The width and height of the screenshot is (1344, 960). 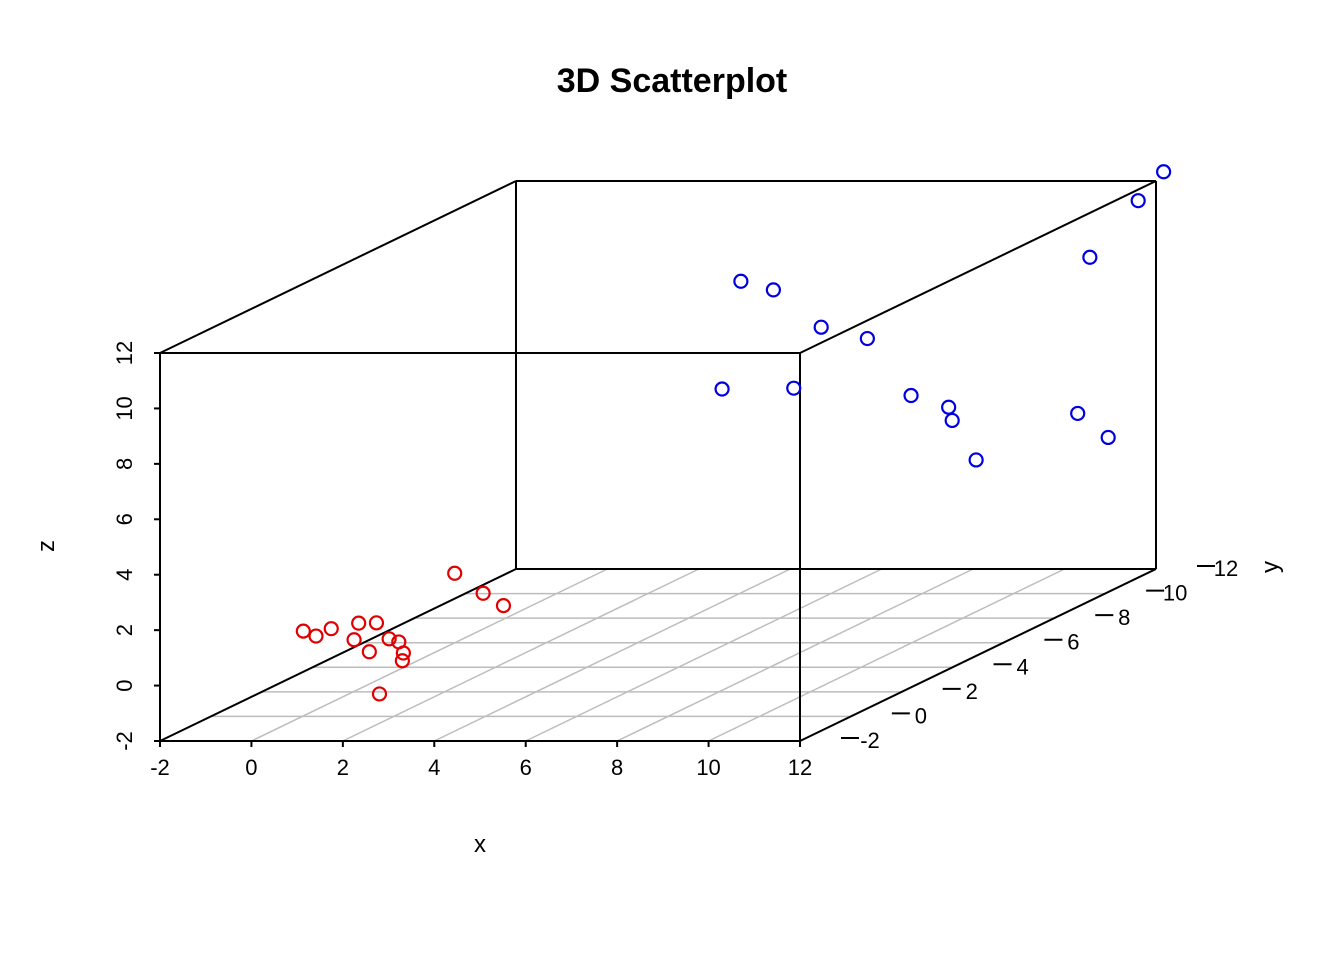 What do you see at coordinates (1073, 642) in the screenshot?
I see `y-tick-label: 6` at bounding box center [1073, 642].